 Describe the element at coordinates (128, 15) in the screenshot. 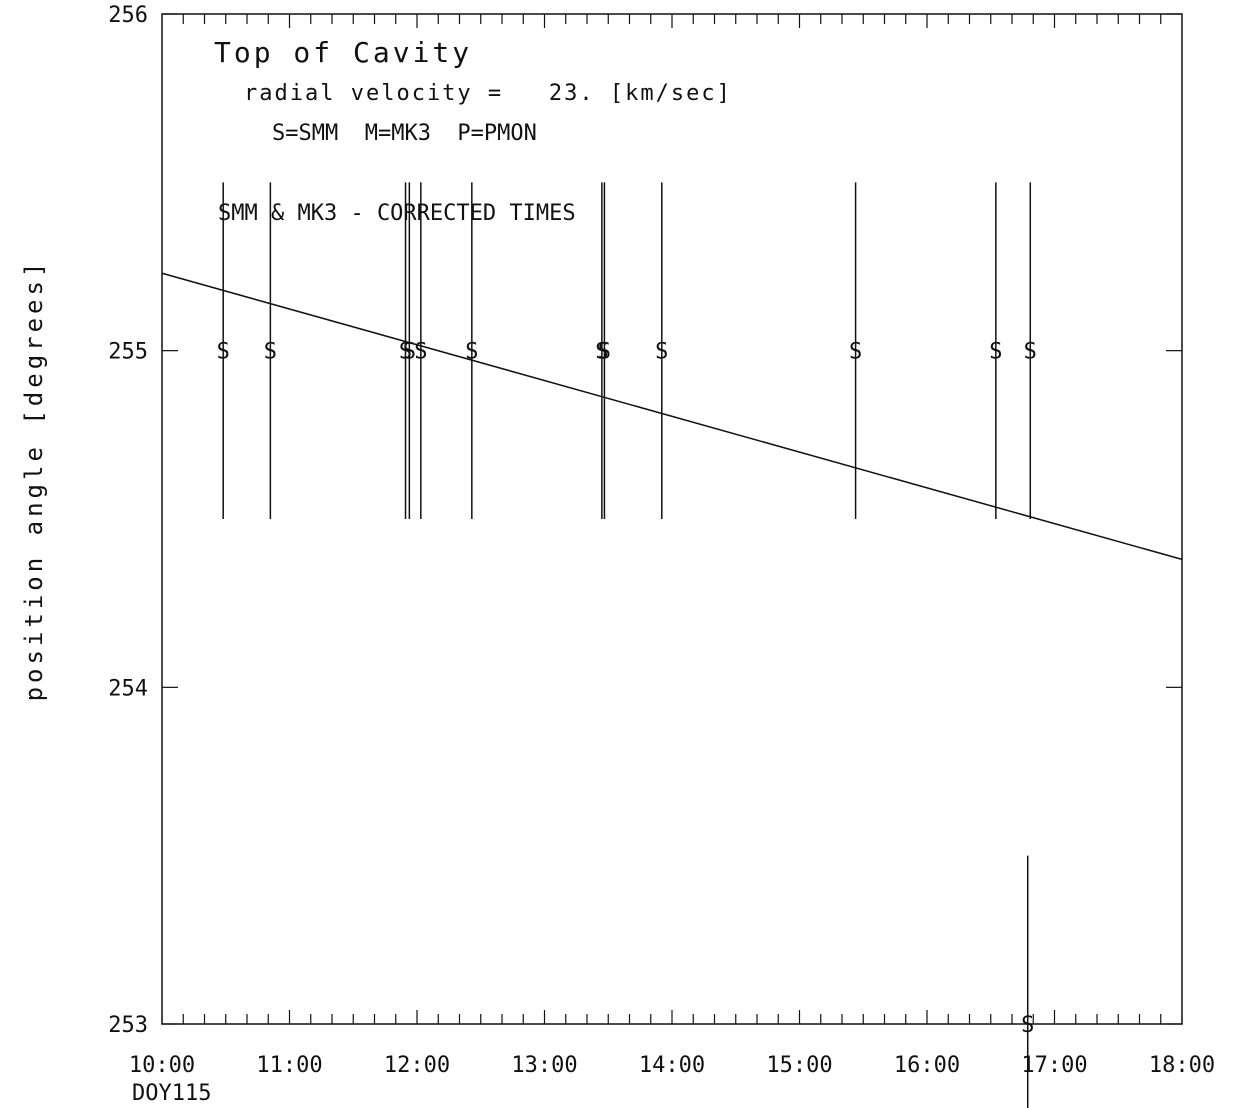

I see `y-tick-label: 256` at that location.